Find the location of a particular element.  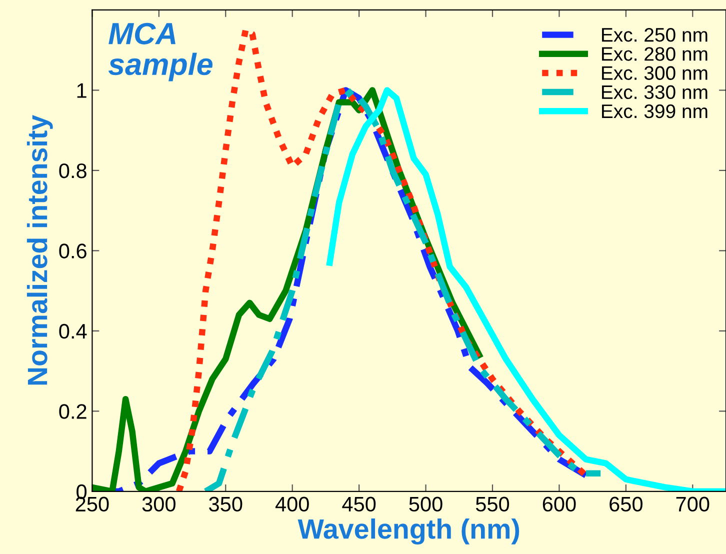

x-tick-label: 600 is located at coordinates (559, 504).